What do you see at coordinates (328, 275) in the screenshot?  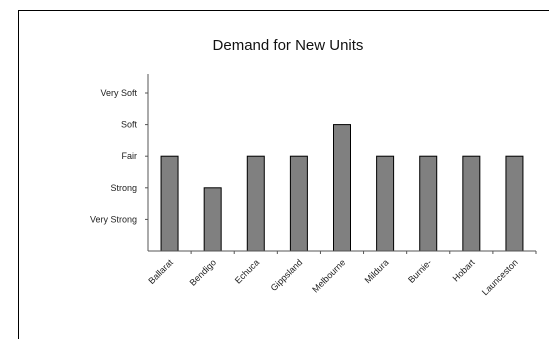 I see `x-tick-label: Melbourne` at bounding box center [328, 275].